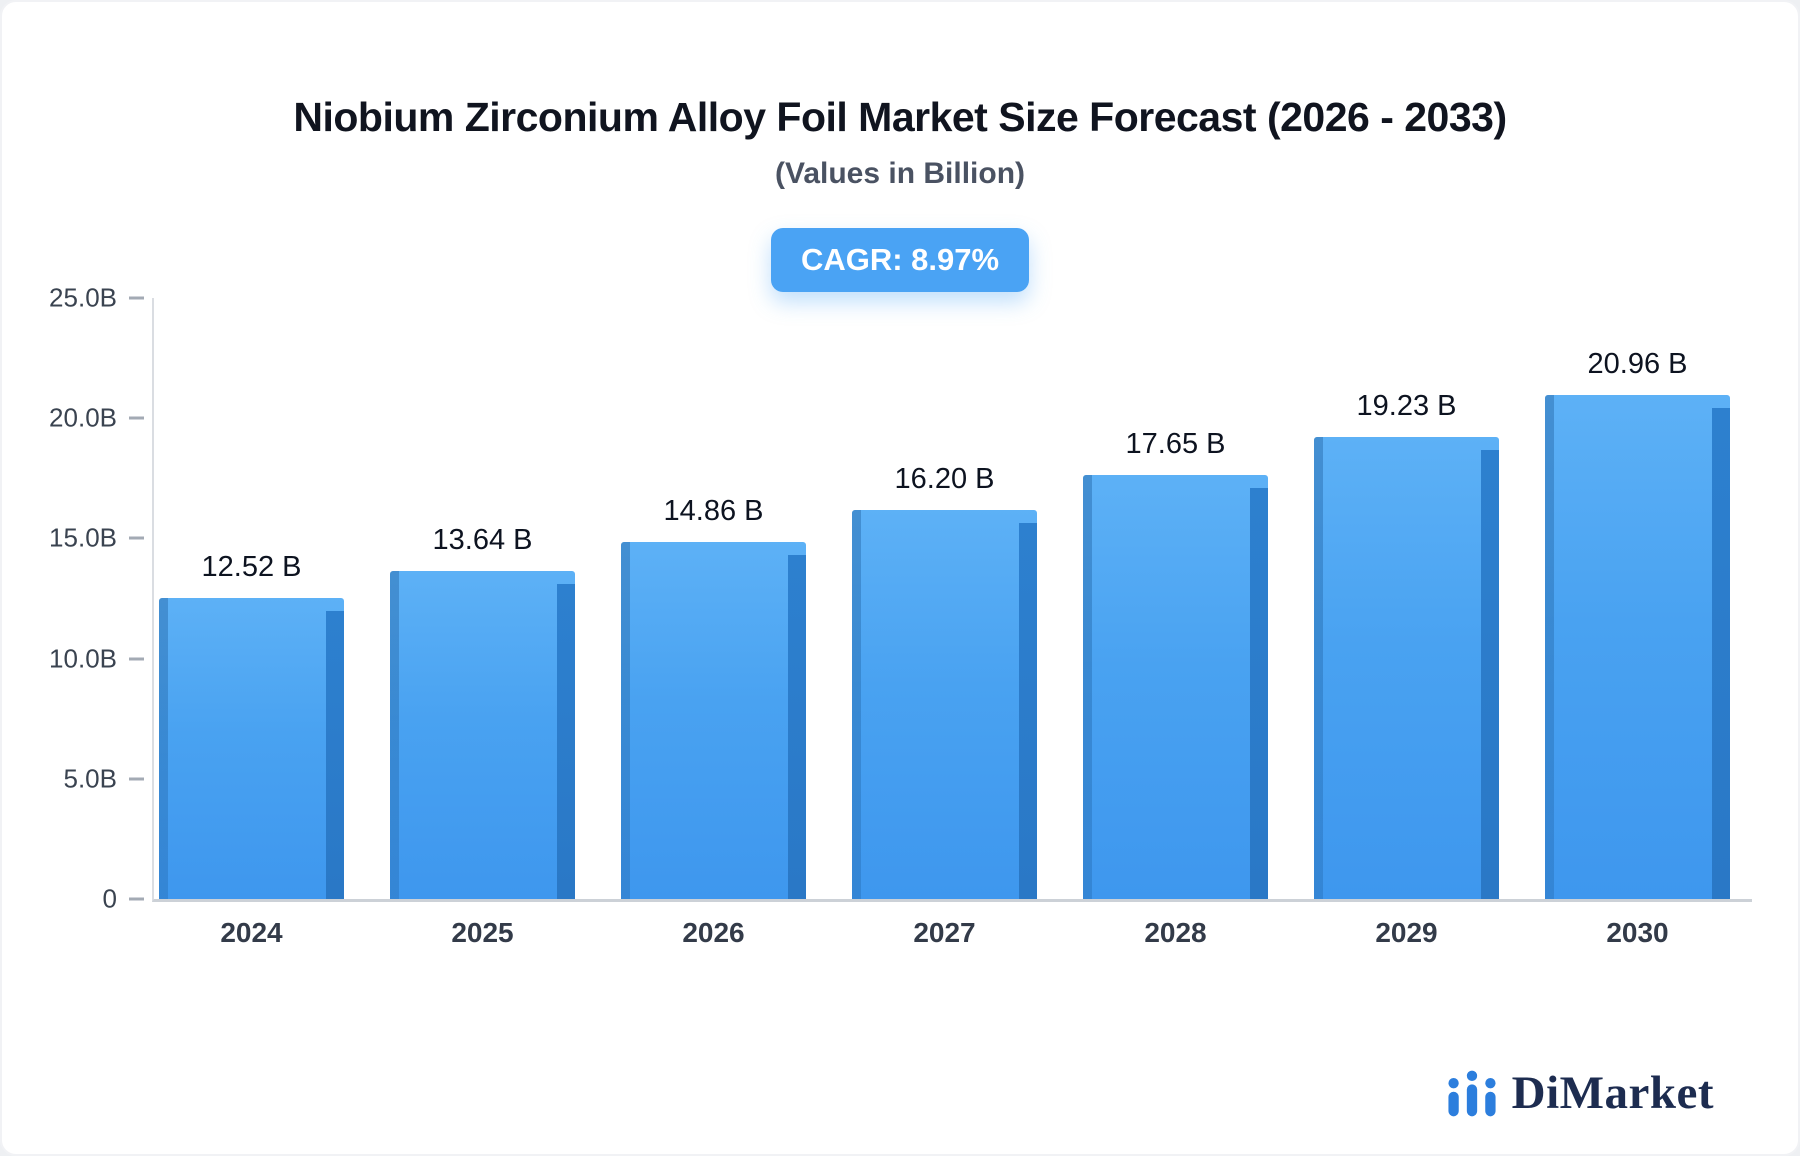 The image size is (1800, 1156). Describe the element at coordinates (1637, 364) in the screenshot. I see `bar-value-label: 20.96 B` at that location.